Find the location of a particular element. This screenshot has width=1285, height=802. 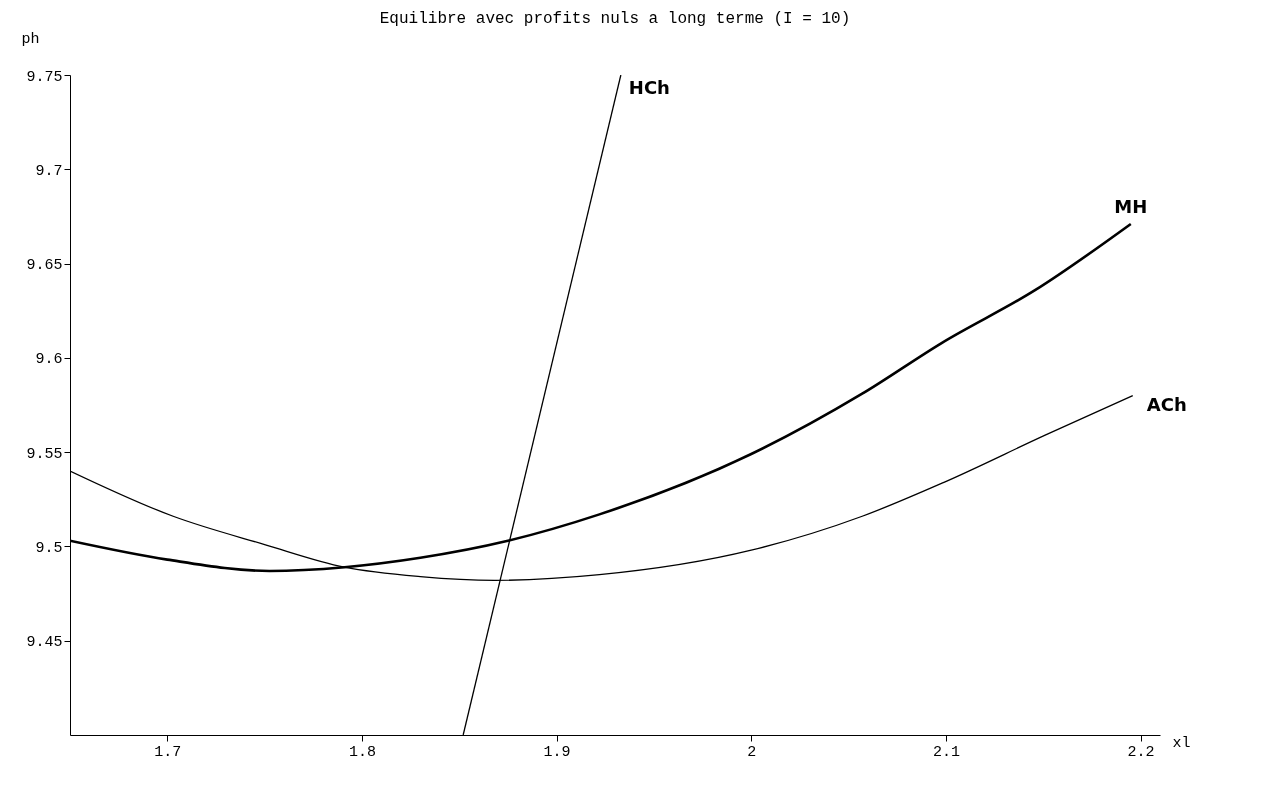

chart-title: Equilibre avec profits nuls a long terme (I = 10) is located at coordinates (615, 19).